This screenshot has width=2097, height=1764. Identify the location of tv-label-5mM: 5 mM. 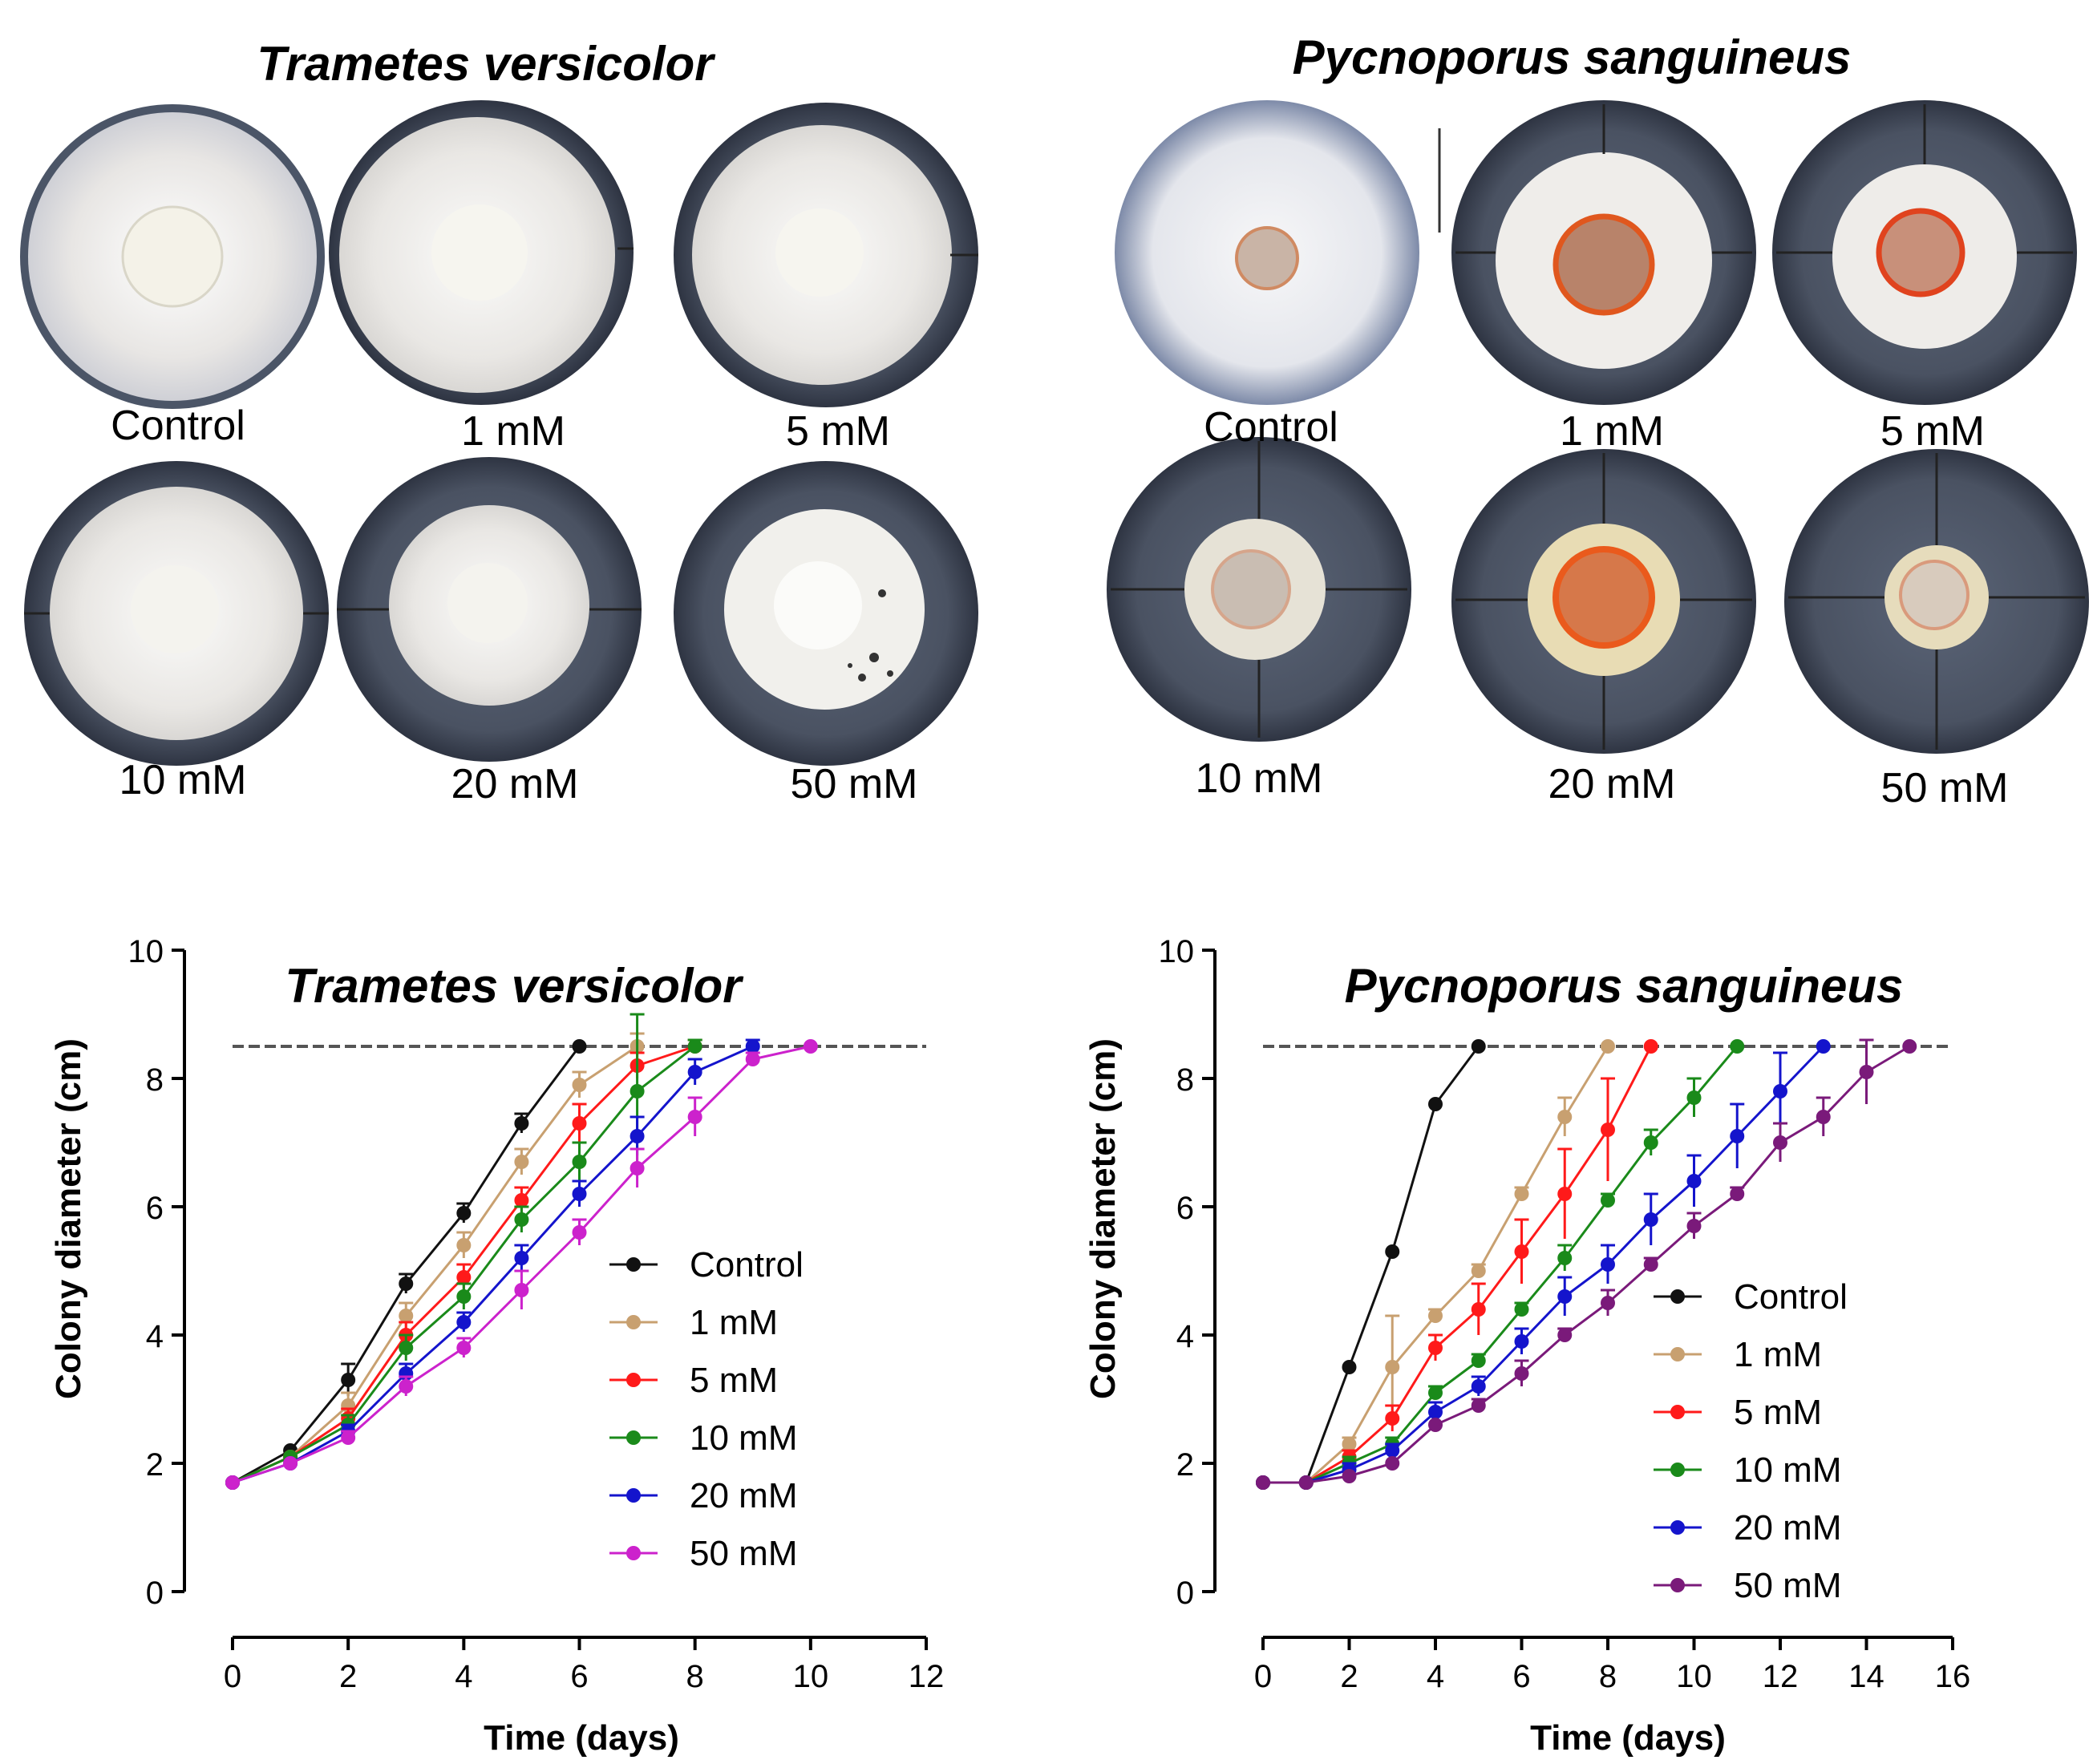
(838, 431).